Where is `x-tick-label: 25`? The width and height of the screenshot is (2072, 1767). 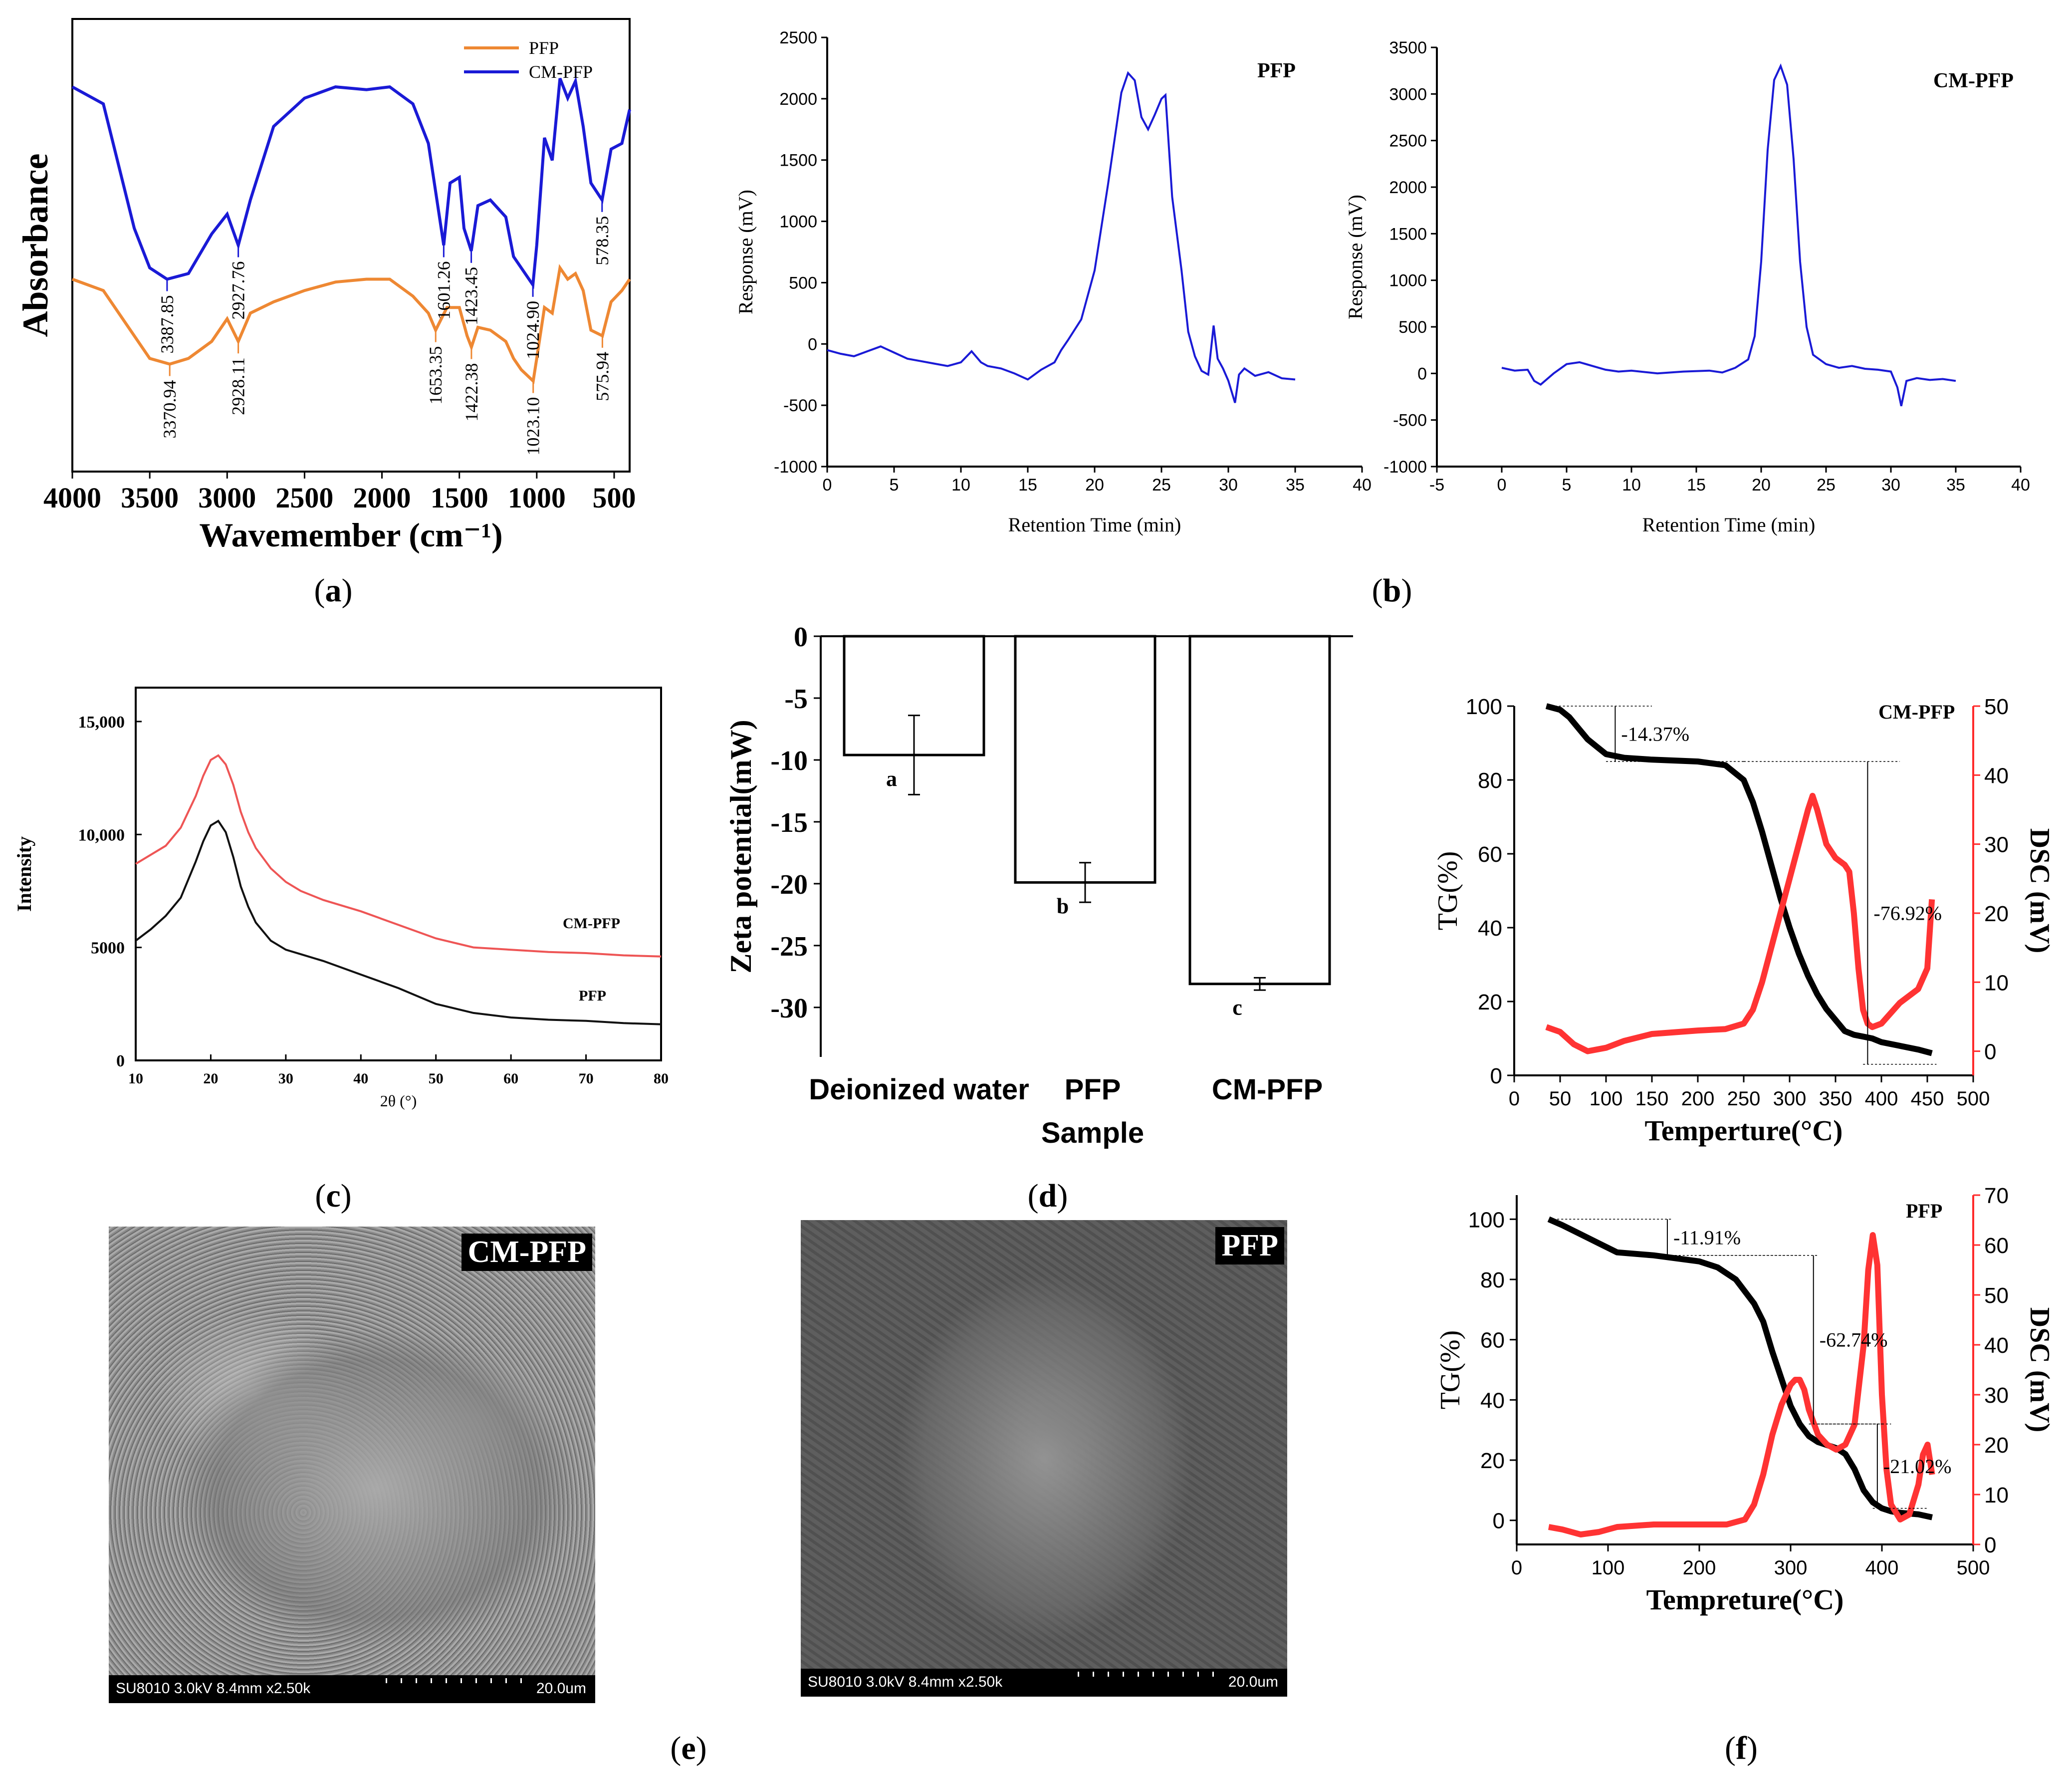
x-tick-label: 25 is located at coordinates (1826, 485).